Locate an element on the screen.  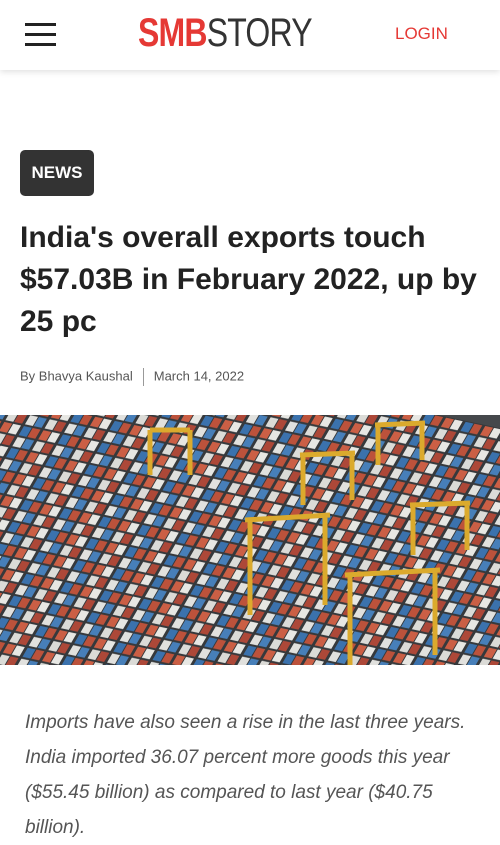
logo: SMBSTORY is located at coordinates (225, 33).